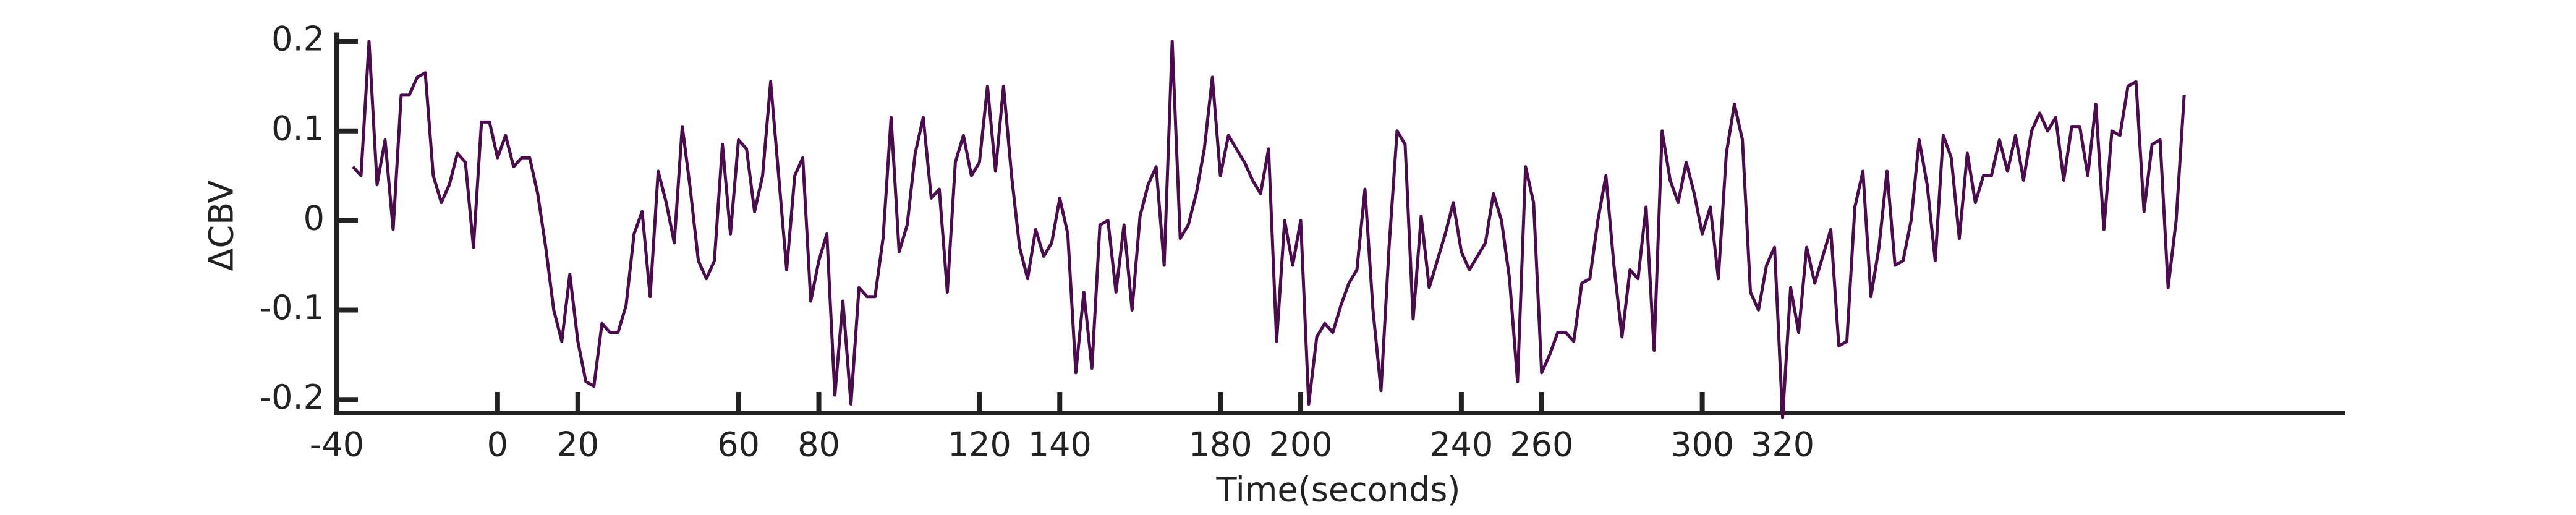 Image resolution: width=2576 pixels, height=515 pixels. I want to click on y-tick-label: -0.2, so click(292, 397).